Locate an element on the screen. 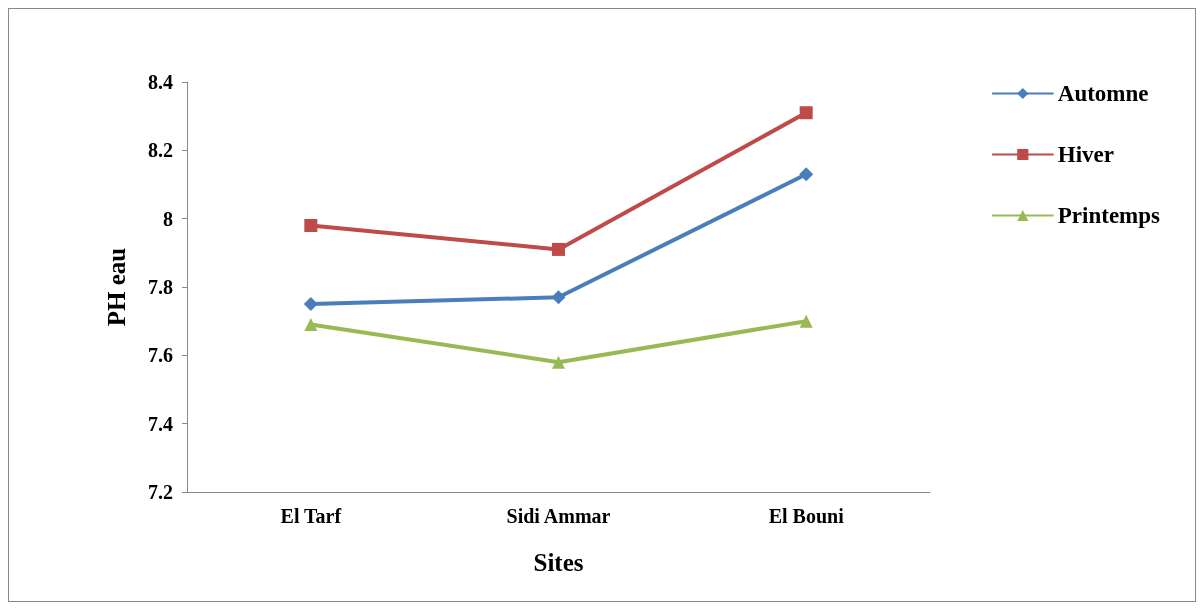 The height and width of the screenshot is (610, 1204). y-tick-label: 7.6 is located at coordinates (160, 355).